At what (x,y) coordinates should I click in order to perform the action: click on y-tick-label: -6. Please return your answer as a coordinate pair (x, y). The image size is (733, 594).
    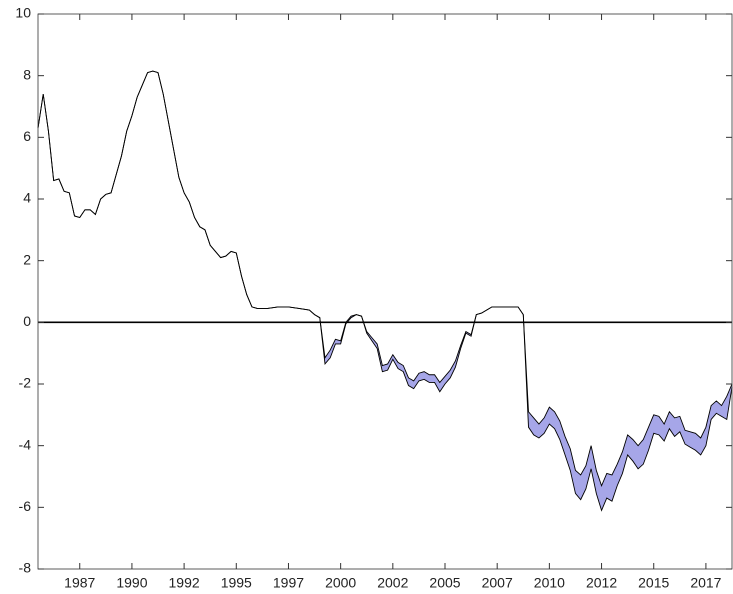
    Looking at the image, I should click on (25, 506).